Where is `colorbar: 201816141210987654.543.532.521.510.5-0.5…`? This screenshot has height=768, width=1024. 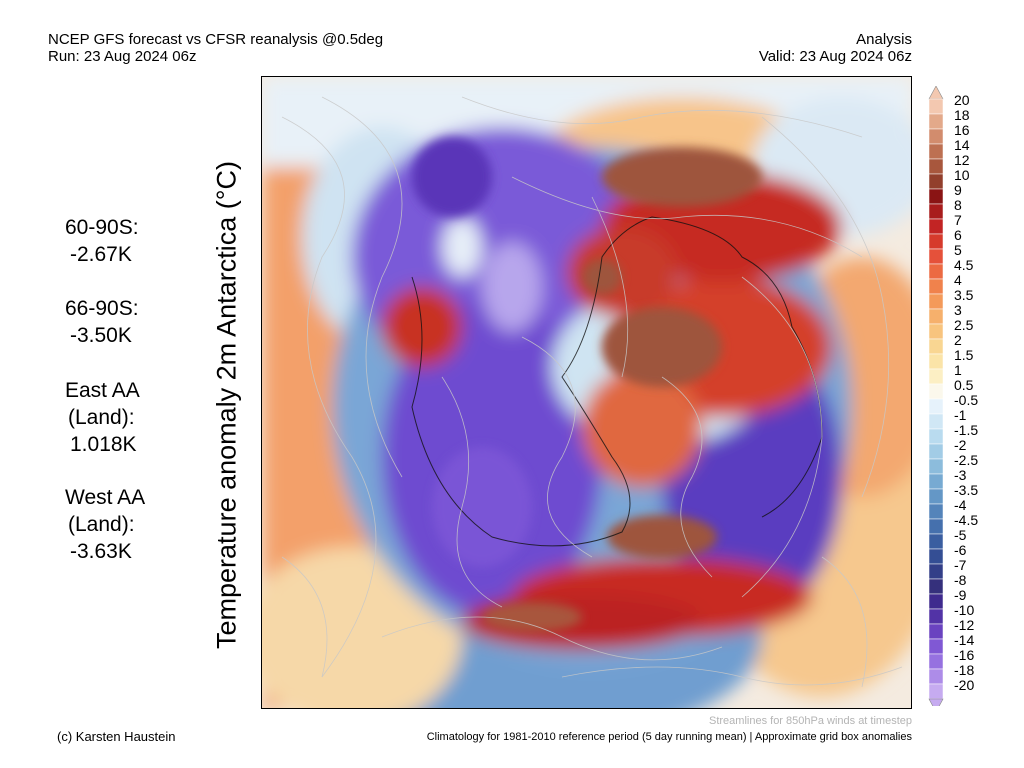
colorbar: 201816141210987654.543.532.521.510.5-0.5… is located at coordinates (953, 396).